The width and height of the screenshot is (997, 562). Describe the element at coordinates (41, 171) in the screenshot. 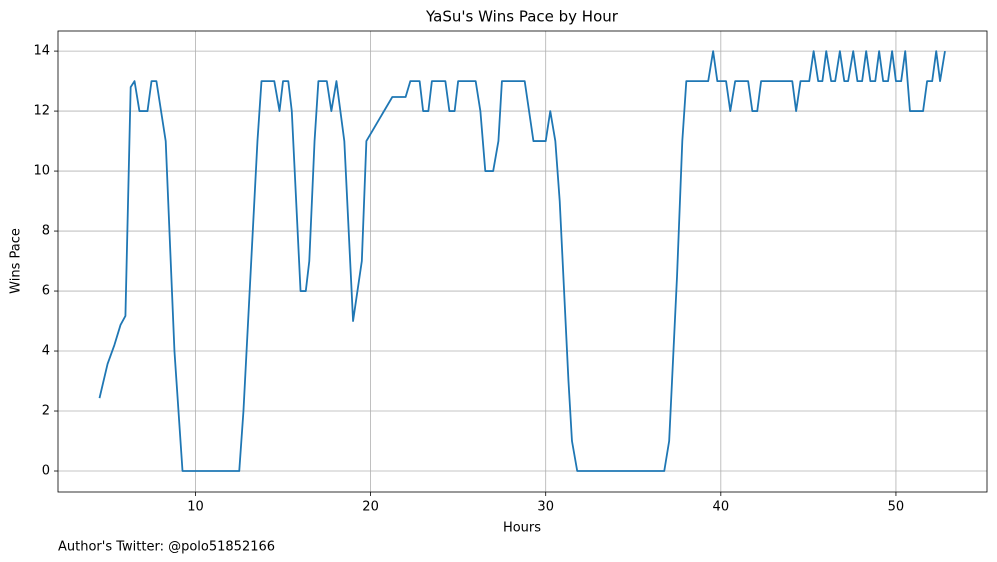

I see `y-tick-label: 10` at that location.